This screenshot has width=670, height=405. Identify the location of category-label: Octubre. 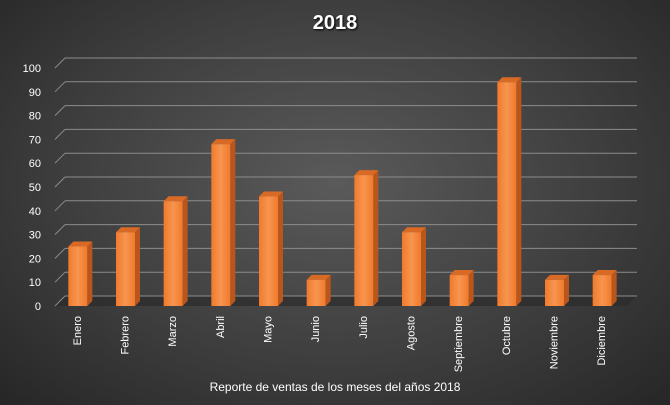
(507, 335).